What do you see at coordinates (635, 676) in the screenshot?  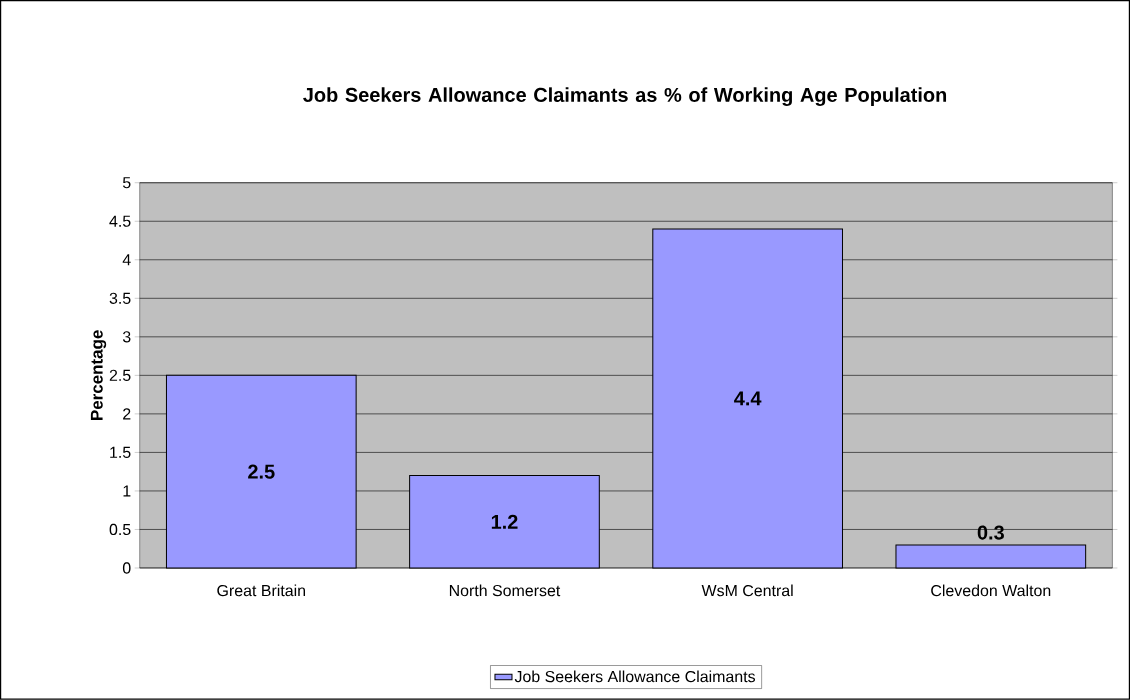 I see `legend-label: Job Seekers Allowance Claimants` at bounding box center [635, 676].